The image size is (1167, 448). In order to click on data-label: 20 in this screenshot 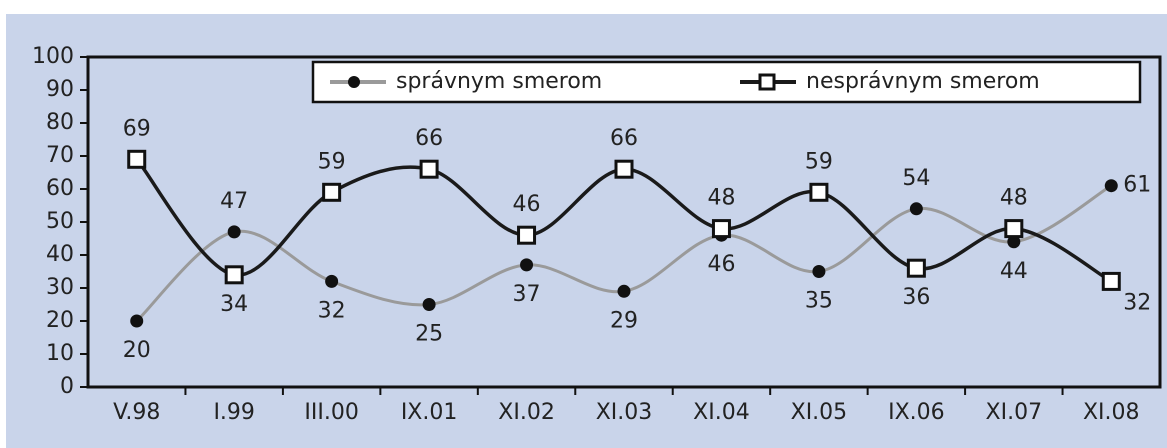, I will do `click(137, 350)`.